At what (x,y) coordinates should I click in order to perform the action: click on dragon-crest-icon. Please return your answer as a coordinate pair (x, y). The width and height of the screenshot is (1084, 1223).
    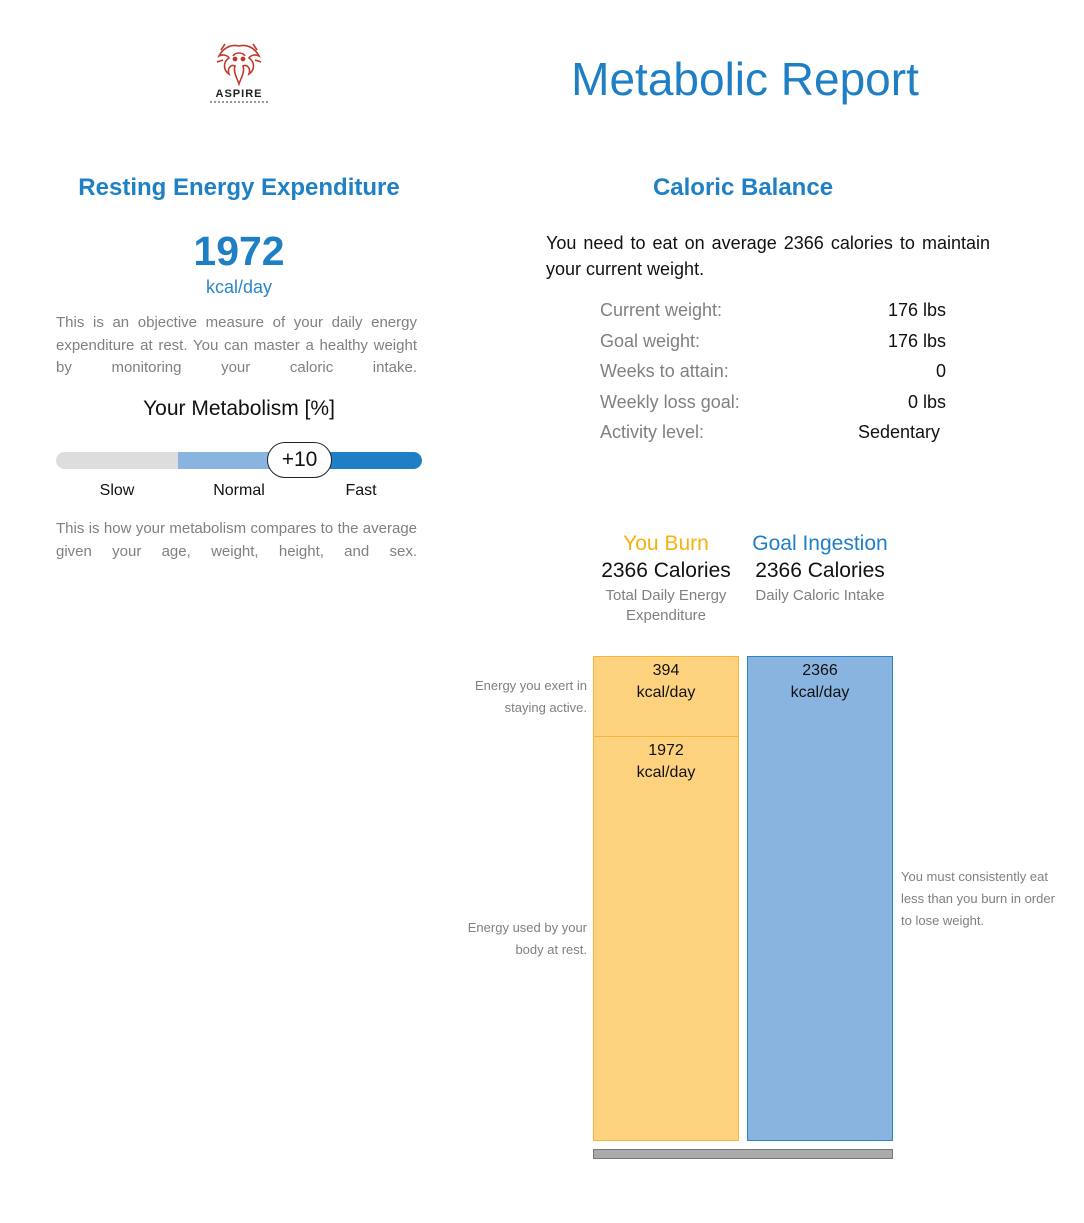
    Looking at the image, I should click on (239, 65).